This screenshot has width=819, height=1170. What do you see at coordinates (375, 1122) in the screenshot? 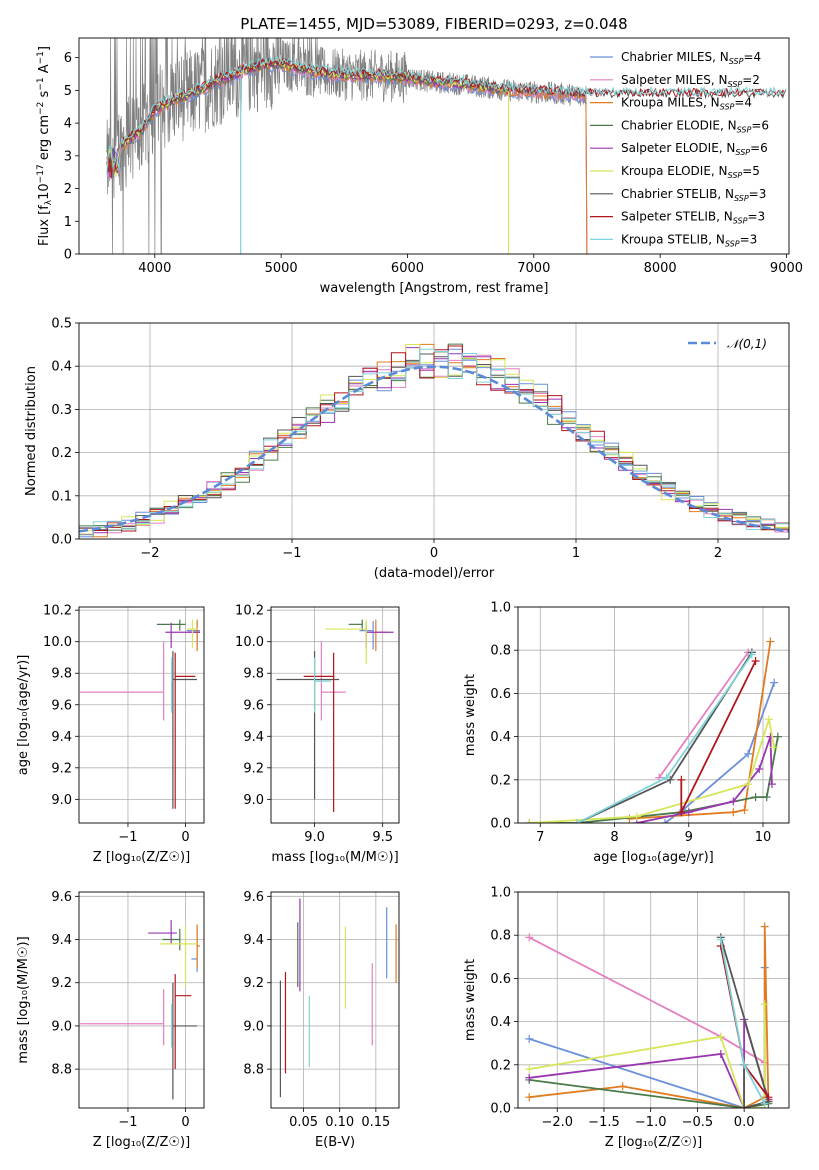
I see `x-tick-label: 0.15` at bounding box center [375, 1122].